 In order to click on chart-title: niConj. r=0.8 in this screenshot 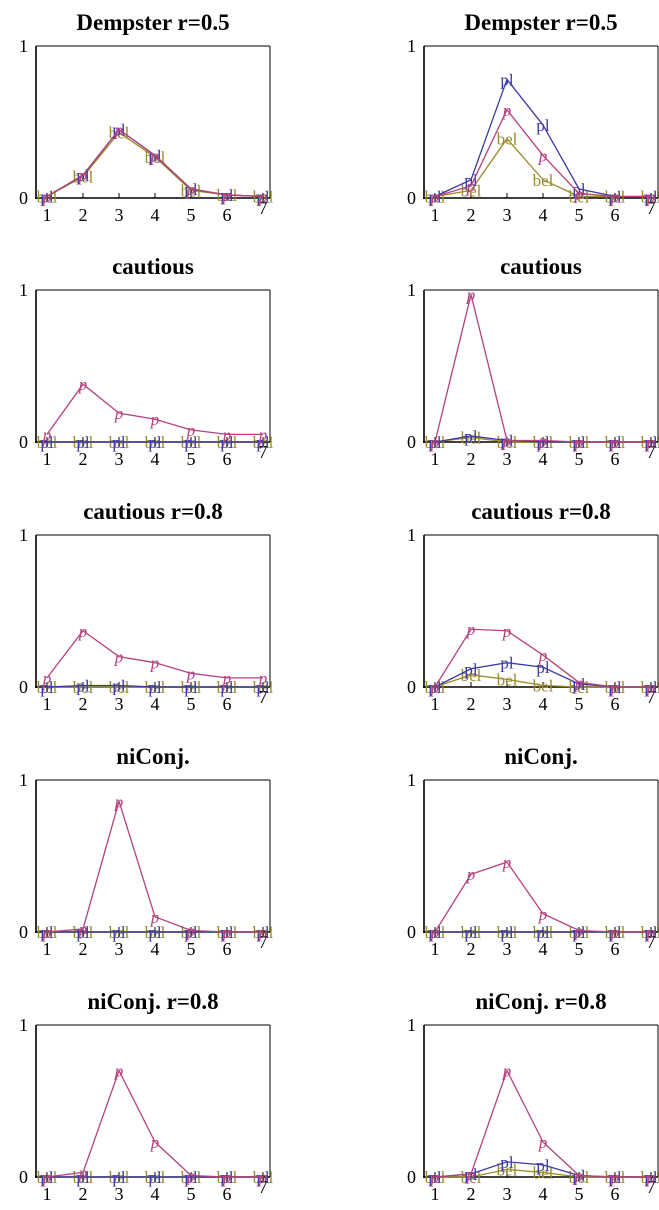, I will do `click(152, 1001)`.